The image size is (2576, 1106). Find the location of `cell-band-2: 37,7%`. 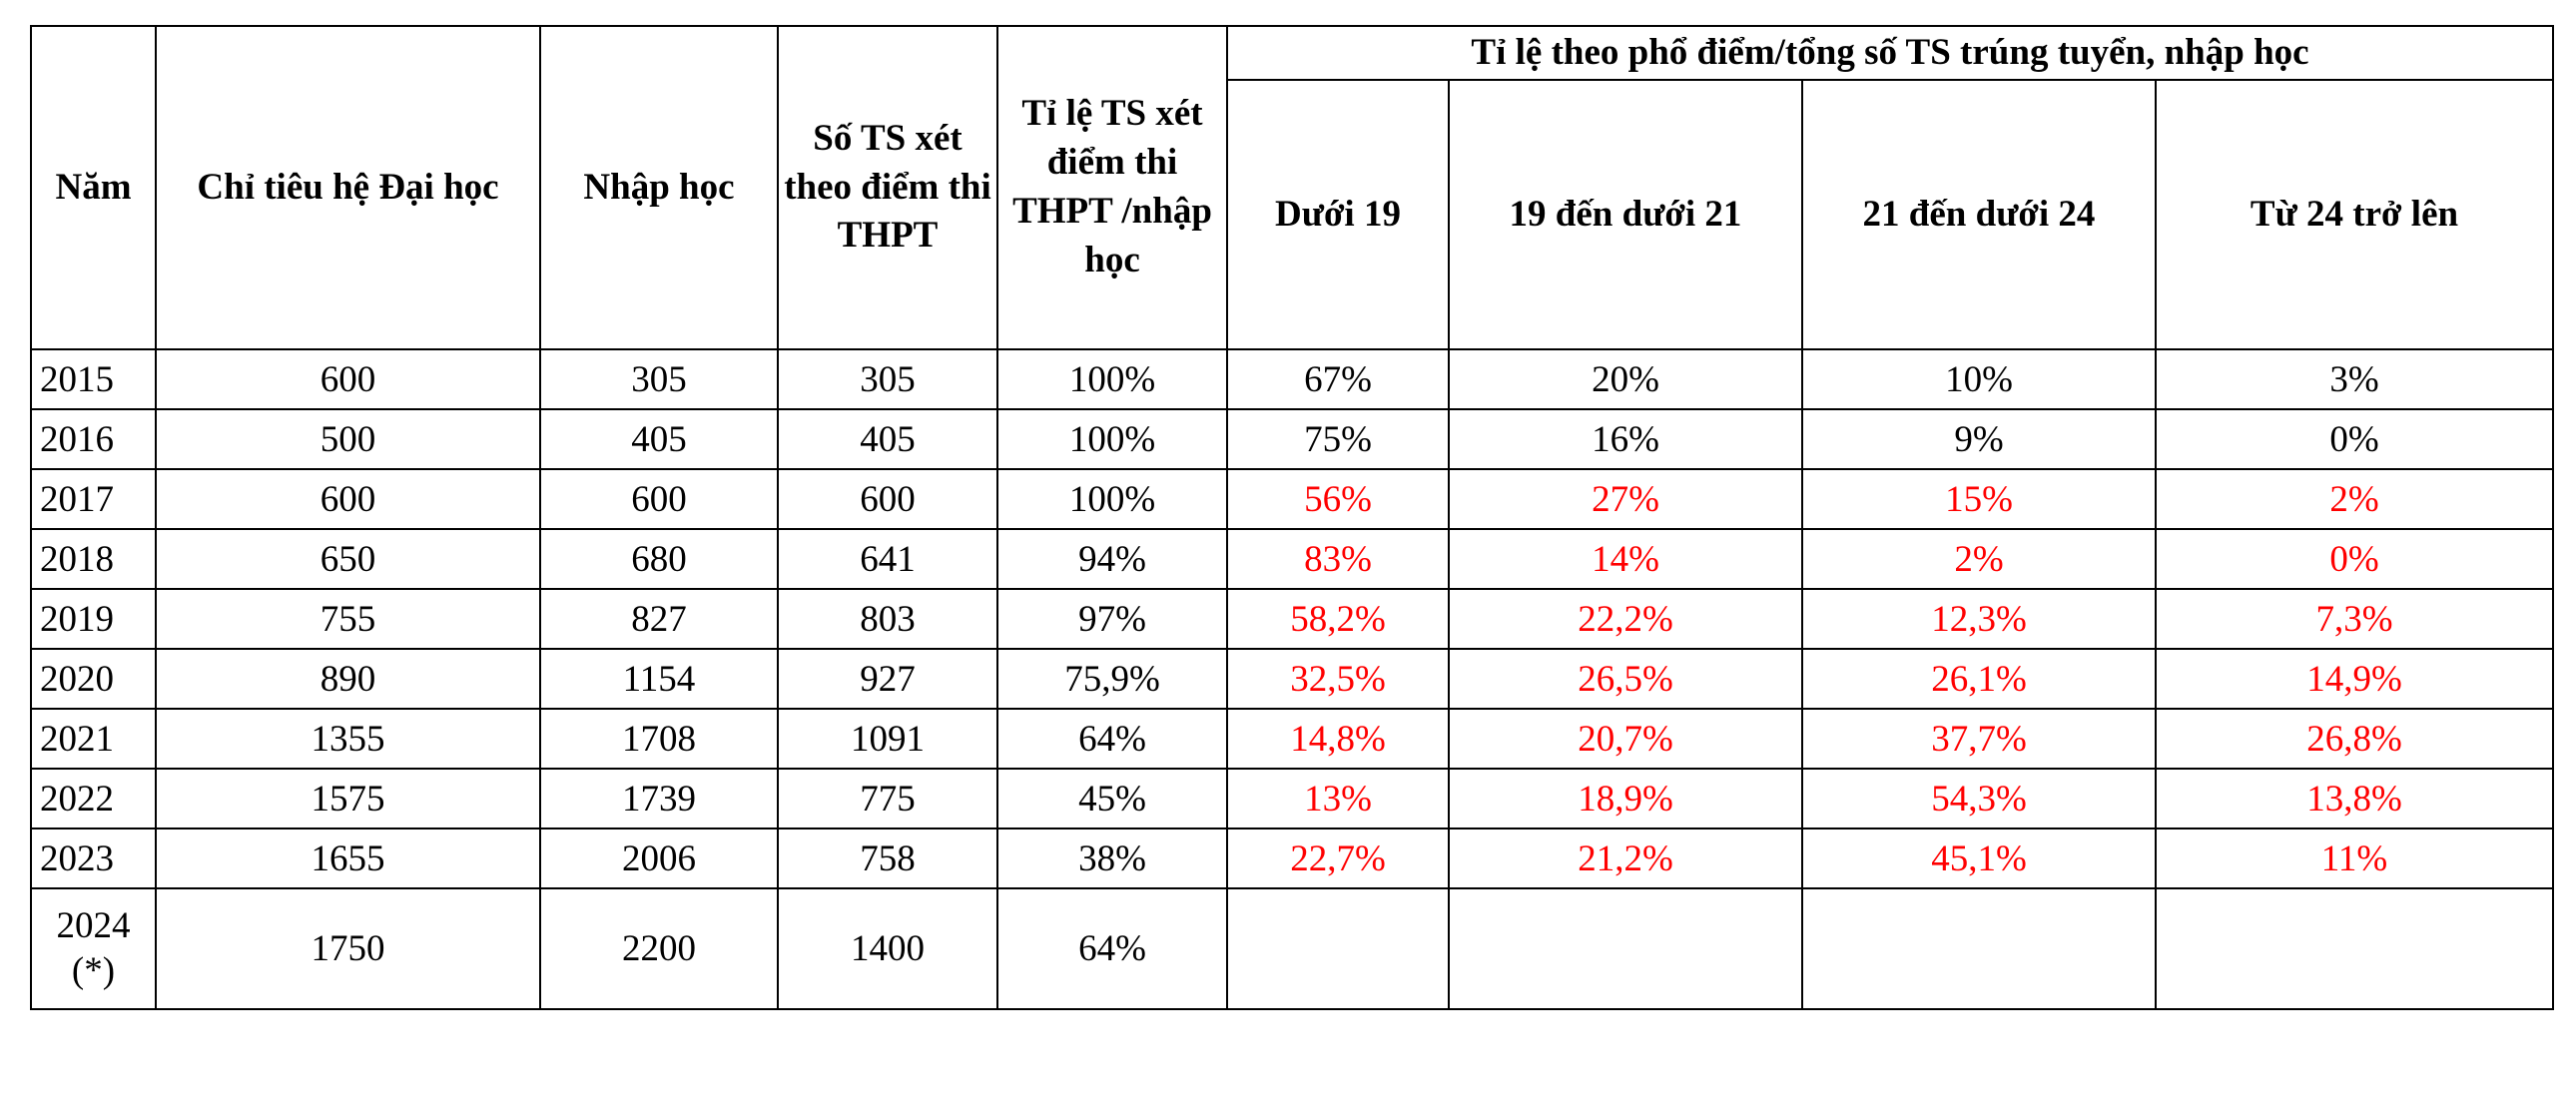

cell-band-2: 37,7% is located at coordinates (1979, 739).